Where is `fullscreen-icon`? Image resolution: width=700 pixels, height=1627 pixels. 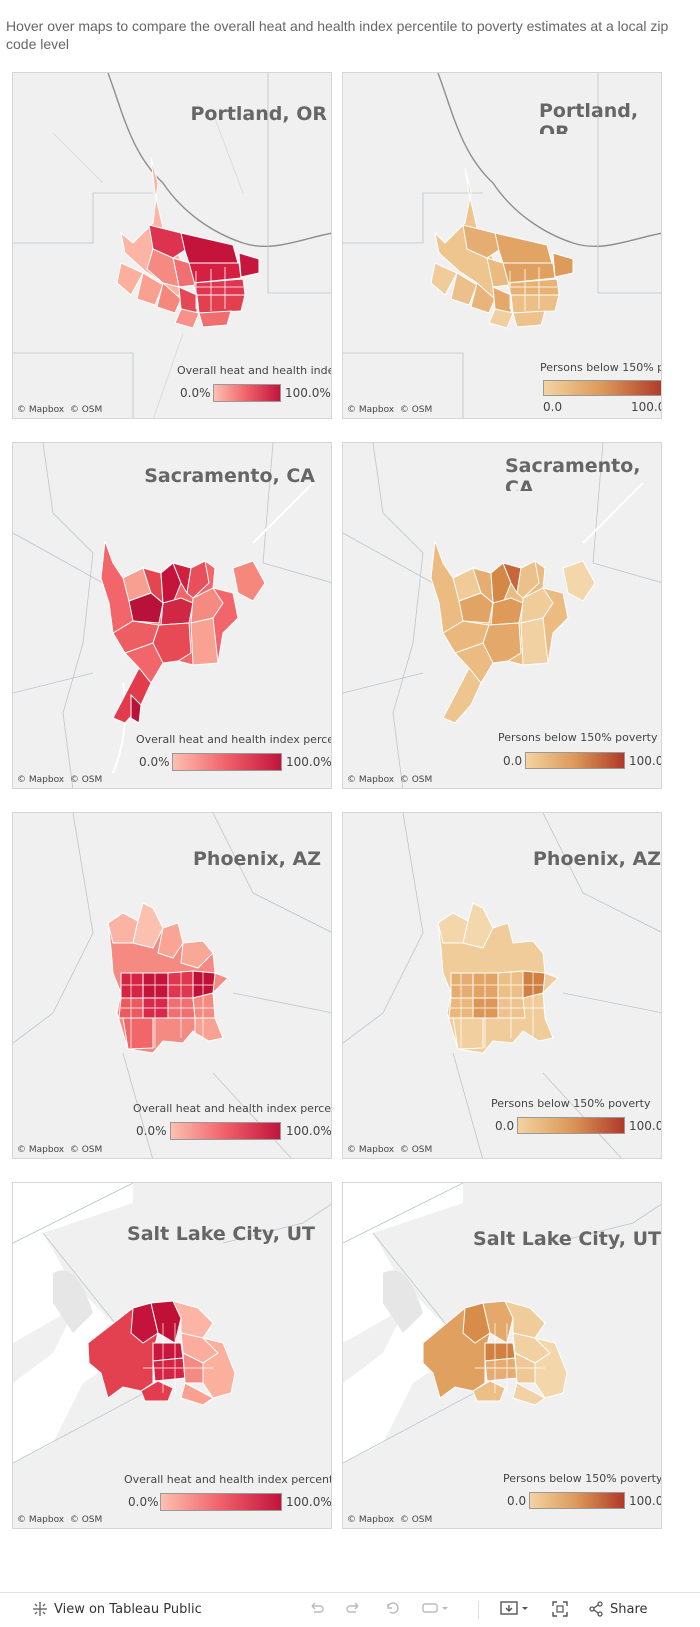
fullscreen-icon is located at coordinates (560, 1609).